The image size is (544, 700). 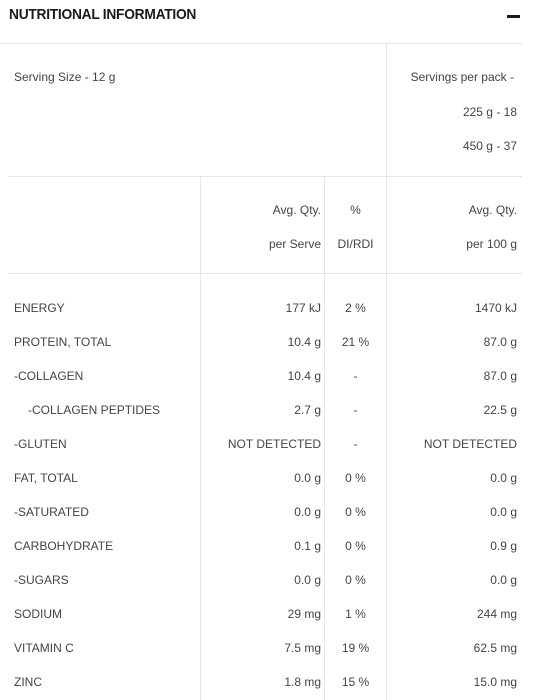 I want to click on col-header-di-rdi: DI/RDI, so click(x=355, y=244).